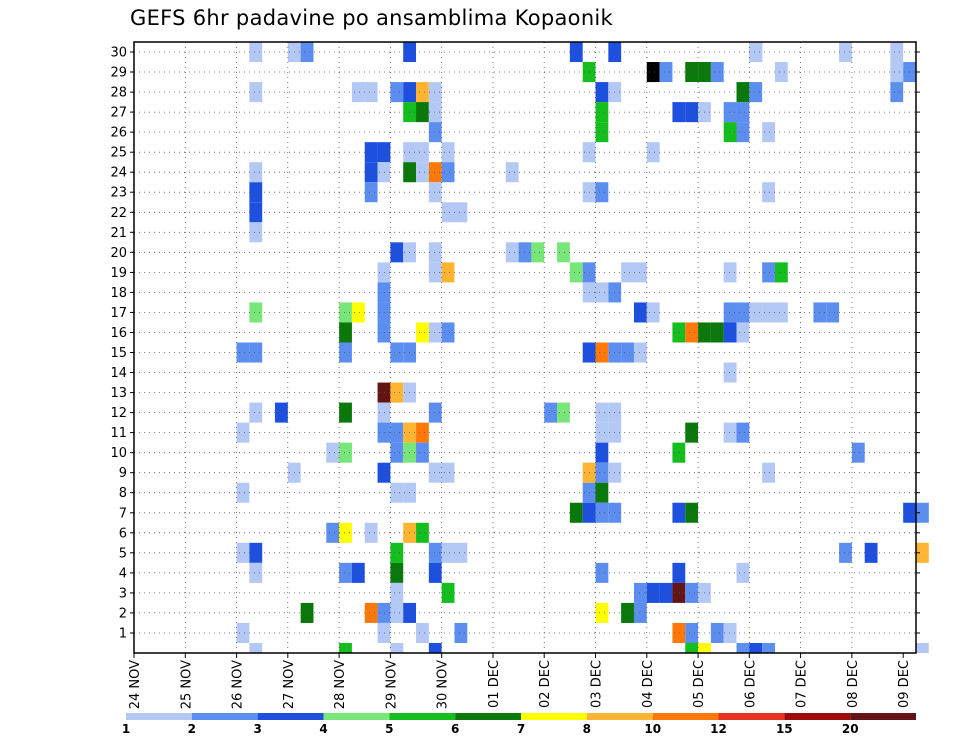 This screenshot has height=742, width=960. I want to click on x-tick-label: 04 DEC, so click(648, 684).